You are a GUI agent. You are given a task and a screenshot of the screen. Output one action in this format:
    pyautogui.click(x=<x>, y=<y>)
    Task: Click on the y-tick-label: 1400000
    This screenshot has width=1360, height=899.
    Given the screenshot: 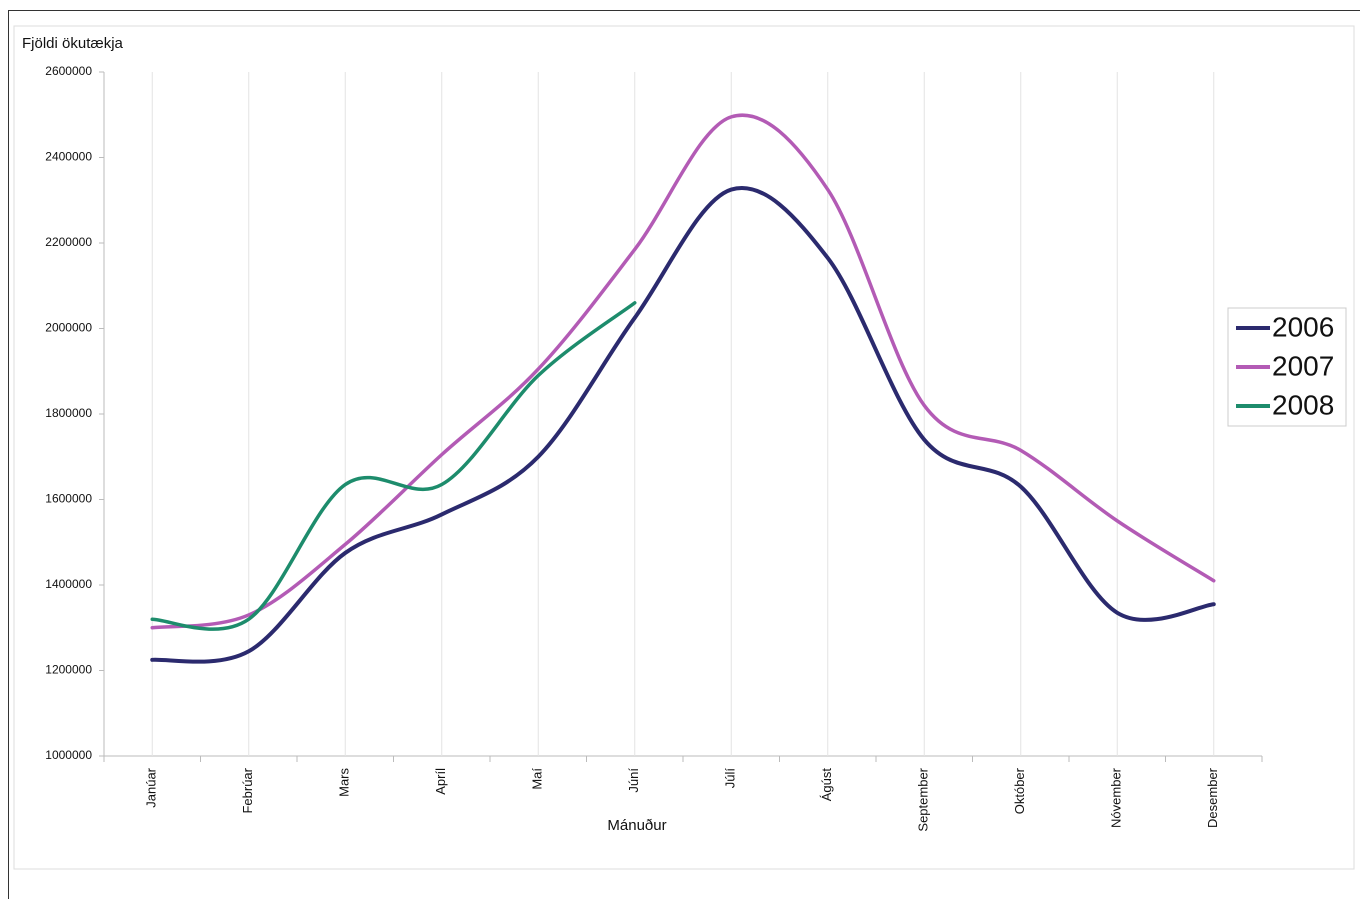 What is the action you would take?
    pyautogui.click(x=68, y=584)
    